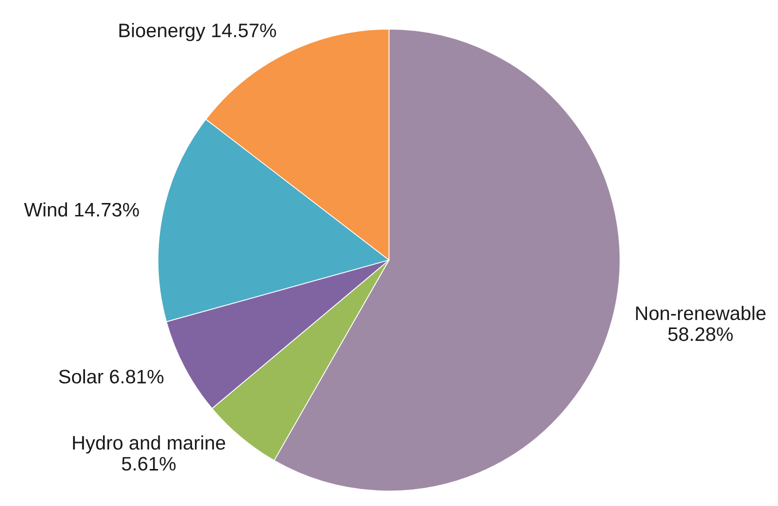 The image size is (778, 506). Describe the element at coordinates (149, 444) in the screenshot. I see `slice-label: Hydro and marine` at that location.